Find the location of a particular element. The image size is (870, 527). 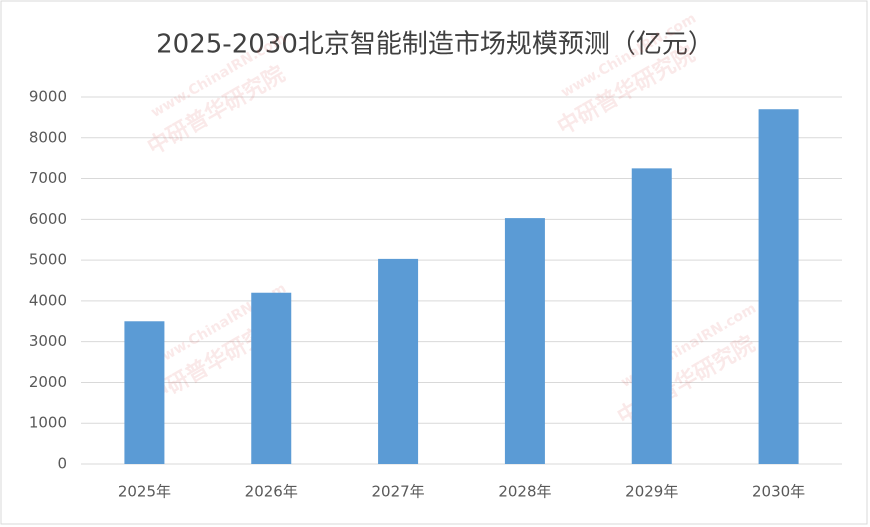

x-tick-label: 2025年 is located at coordinates (144, 492).